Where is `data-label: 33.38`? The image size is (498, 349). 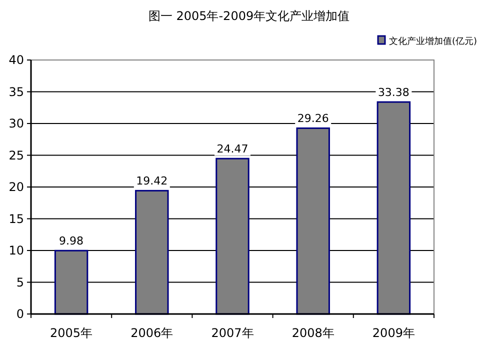 data-label: 33.38 is located at coordinates (394, 93).